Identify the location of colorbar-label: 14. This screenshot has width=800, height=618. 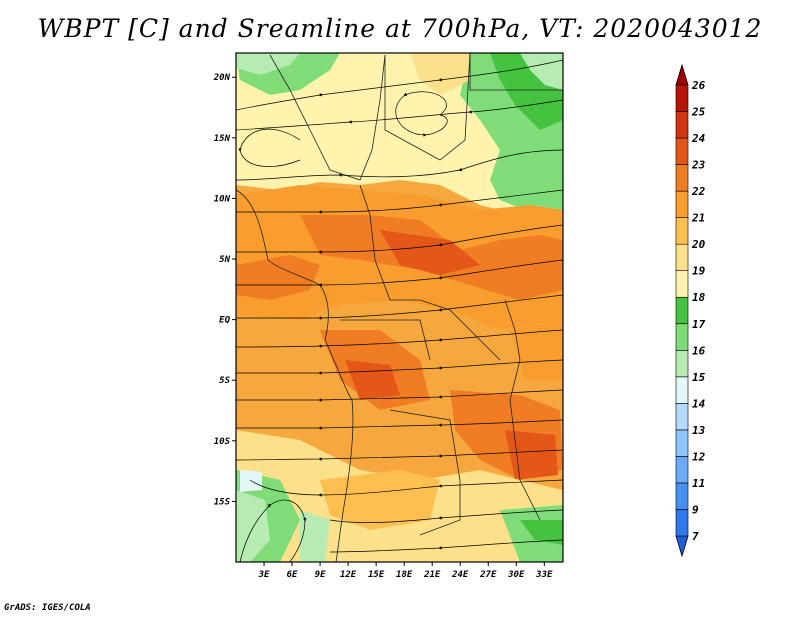
(699, 403).